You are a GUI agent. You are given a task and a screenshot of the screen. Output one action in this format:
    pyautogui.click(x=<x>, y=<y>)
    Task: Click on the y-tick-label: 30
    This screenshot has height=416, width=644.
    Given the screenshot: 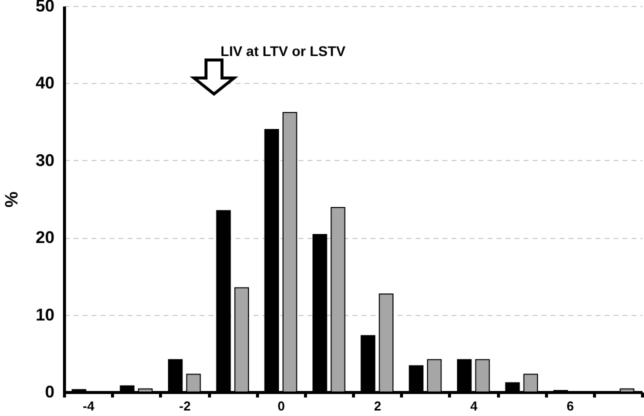 What is the action you would take?
    pyautogui.click(x=45, y=160)
    